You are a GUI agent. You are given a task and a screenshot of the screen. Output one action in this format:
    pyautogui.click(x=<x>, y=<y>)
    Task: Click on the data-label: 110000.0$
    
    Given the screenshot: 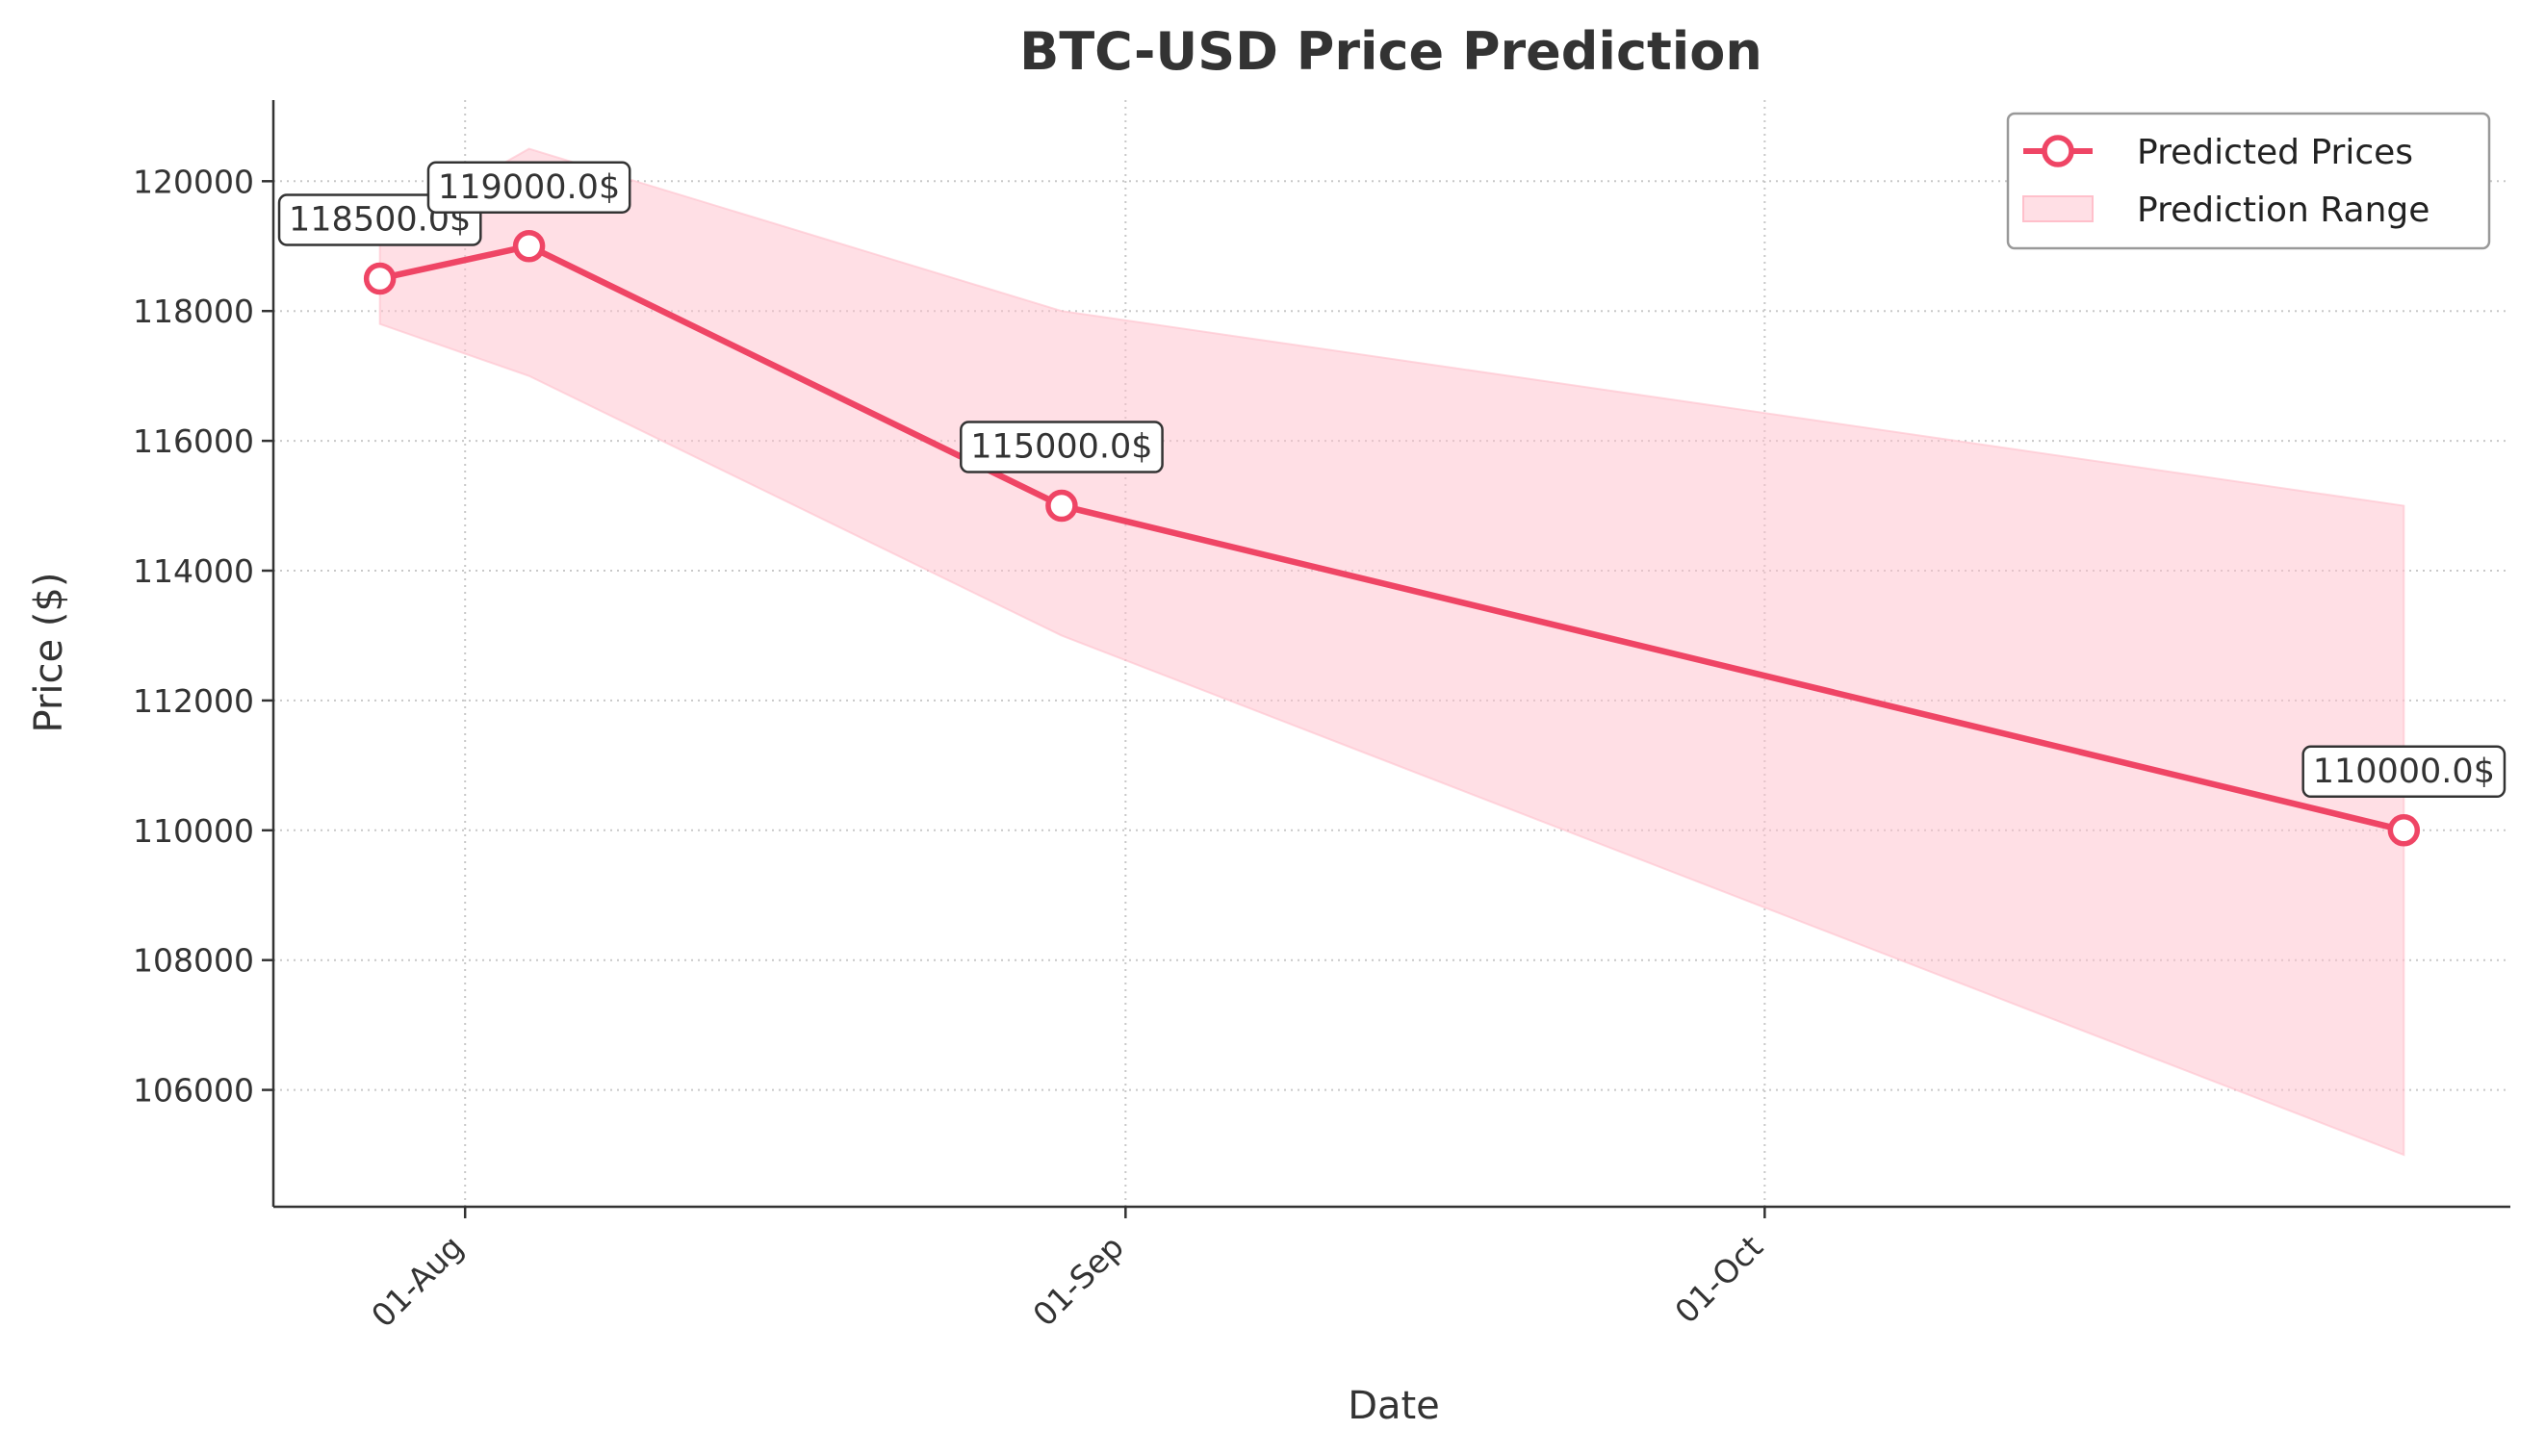 What is the action you would take?
    pyautogui.click(x=2403, y=772)
    